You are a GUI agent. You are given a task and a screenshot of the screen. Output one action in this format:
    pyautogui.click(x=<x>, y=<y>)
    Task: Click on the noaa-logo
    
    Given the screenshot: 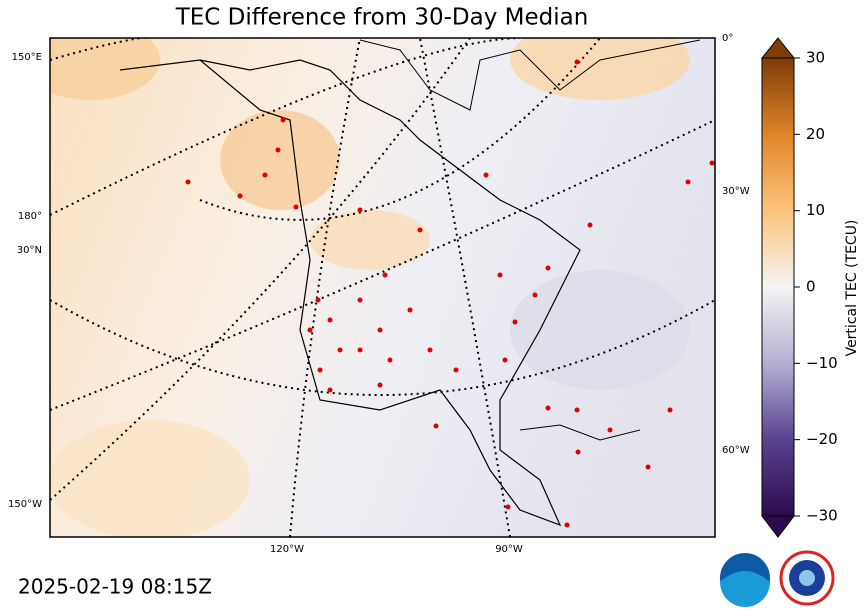 What is the action you would take?
    pyautogui.click(x=745, y=580)
    